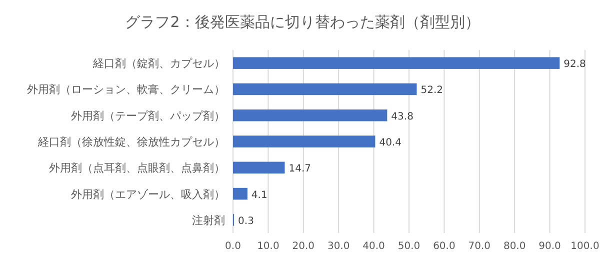 This screenshot has height=266, width=605. I want to click on y-tick-label: 外用剤（エアゾール、吸入剤）, so click(148, 194).